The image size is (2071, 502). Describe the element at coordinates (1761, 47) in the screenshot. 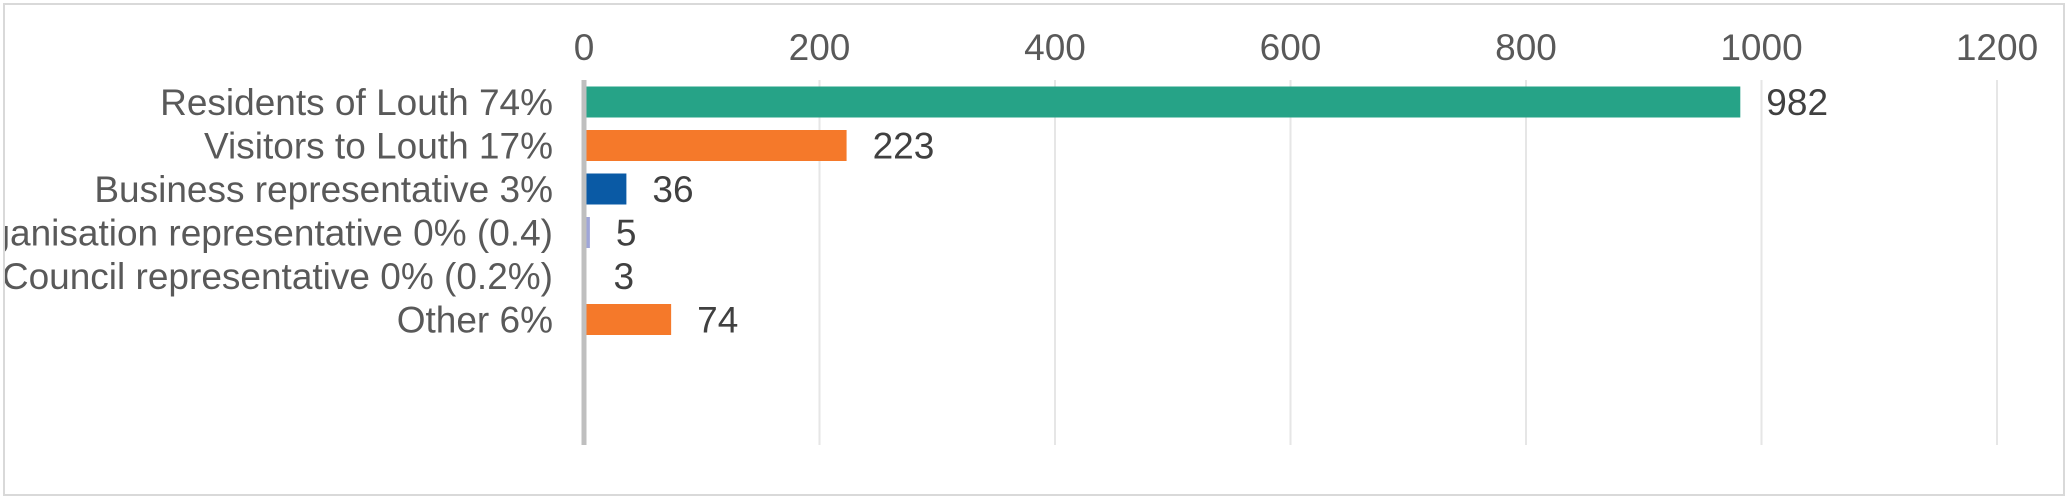

I see `x-tick-label: 1000` at that location.